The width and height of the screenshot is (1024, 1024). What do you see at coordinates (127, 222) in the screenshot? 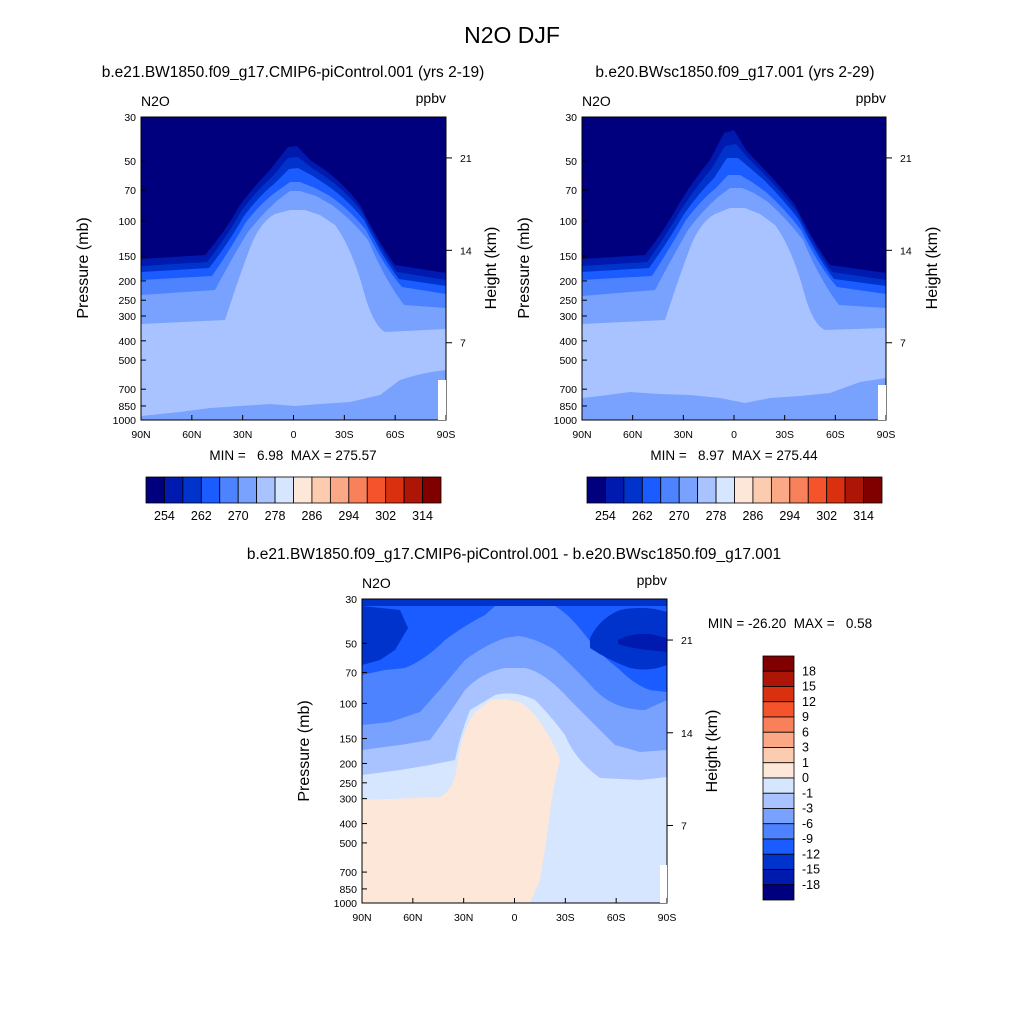
I see `pressure-tick-label: 100` at bounding box center [127, 222].